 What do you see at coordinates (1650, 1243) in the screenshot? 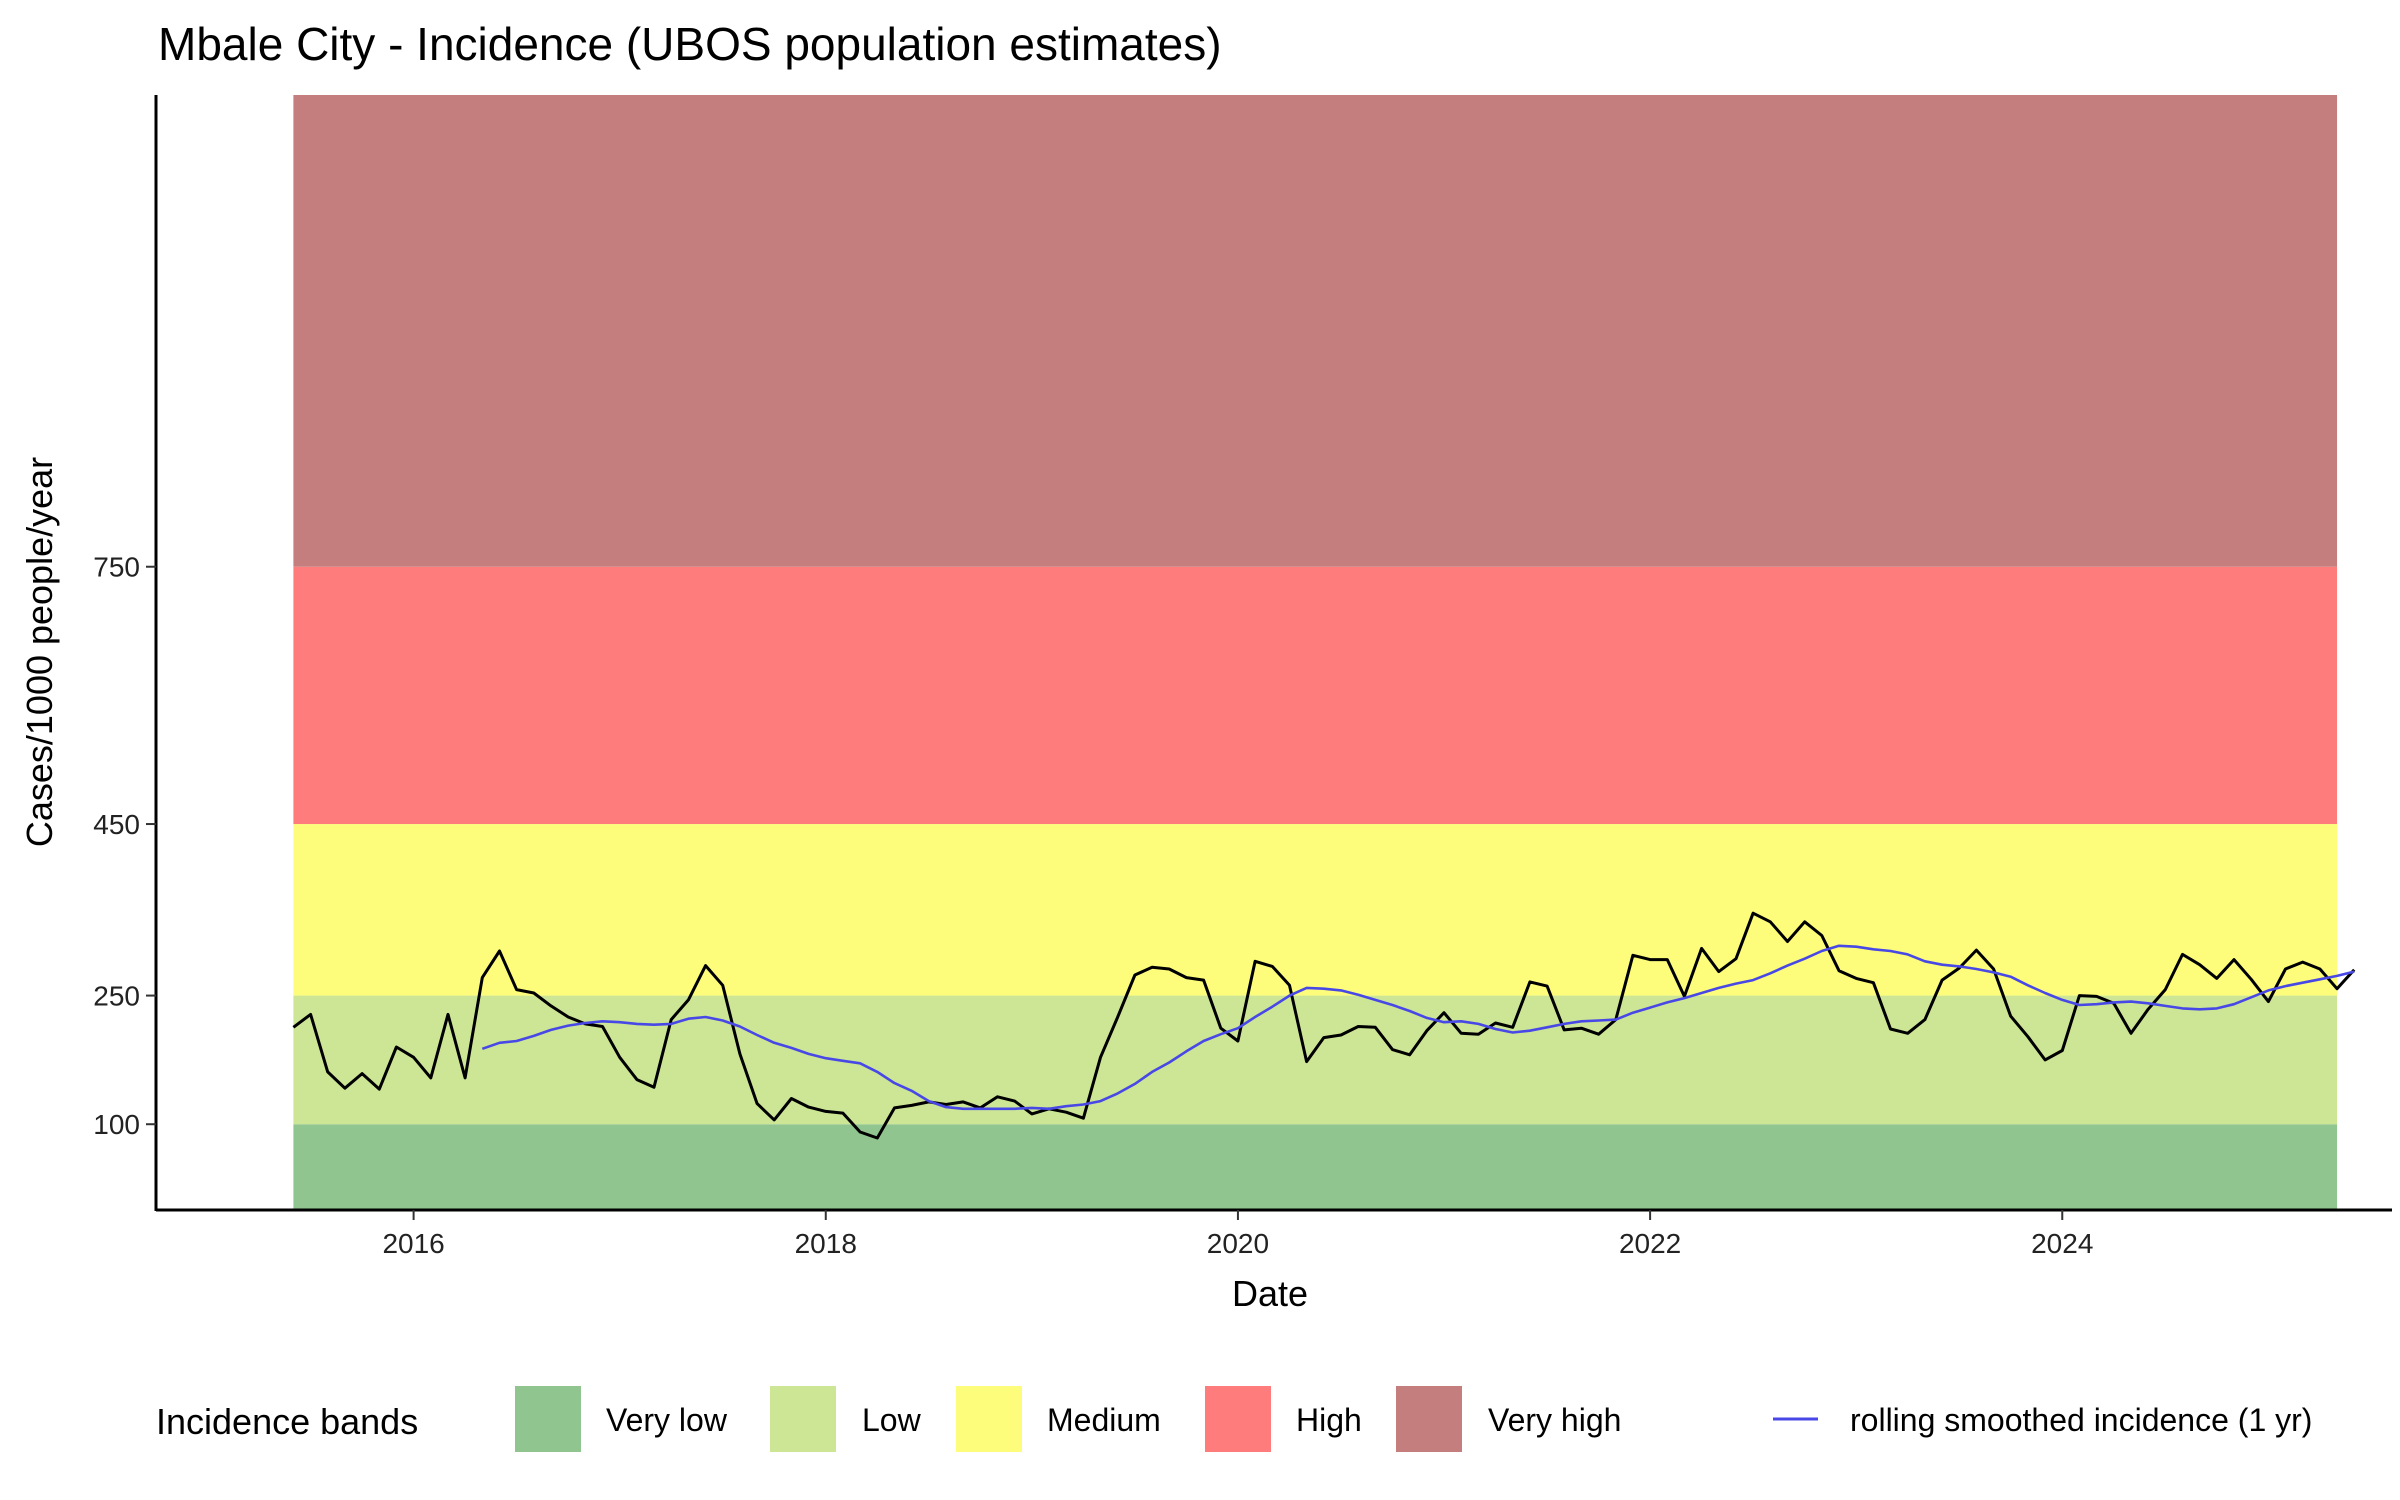
I see `x-tick-label: 2022` at bounding box center [1650, 1243].